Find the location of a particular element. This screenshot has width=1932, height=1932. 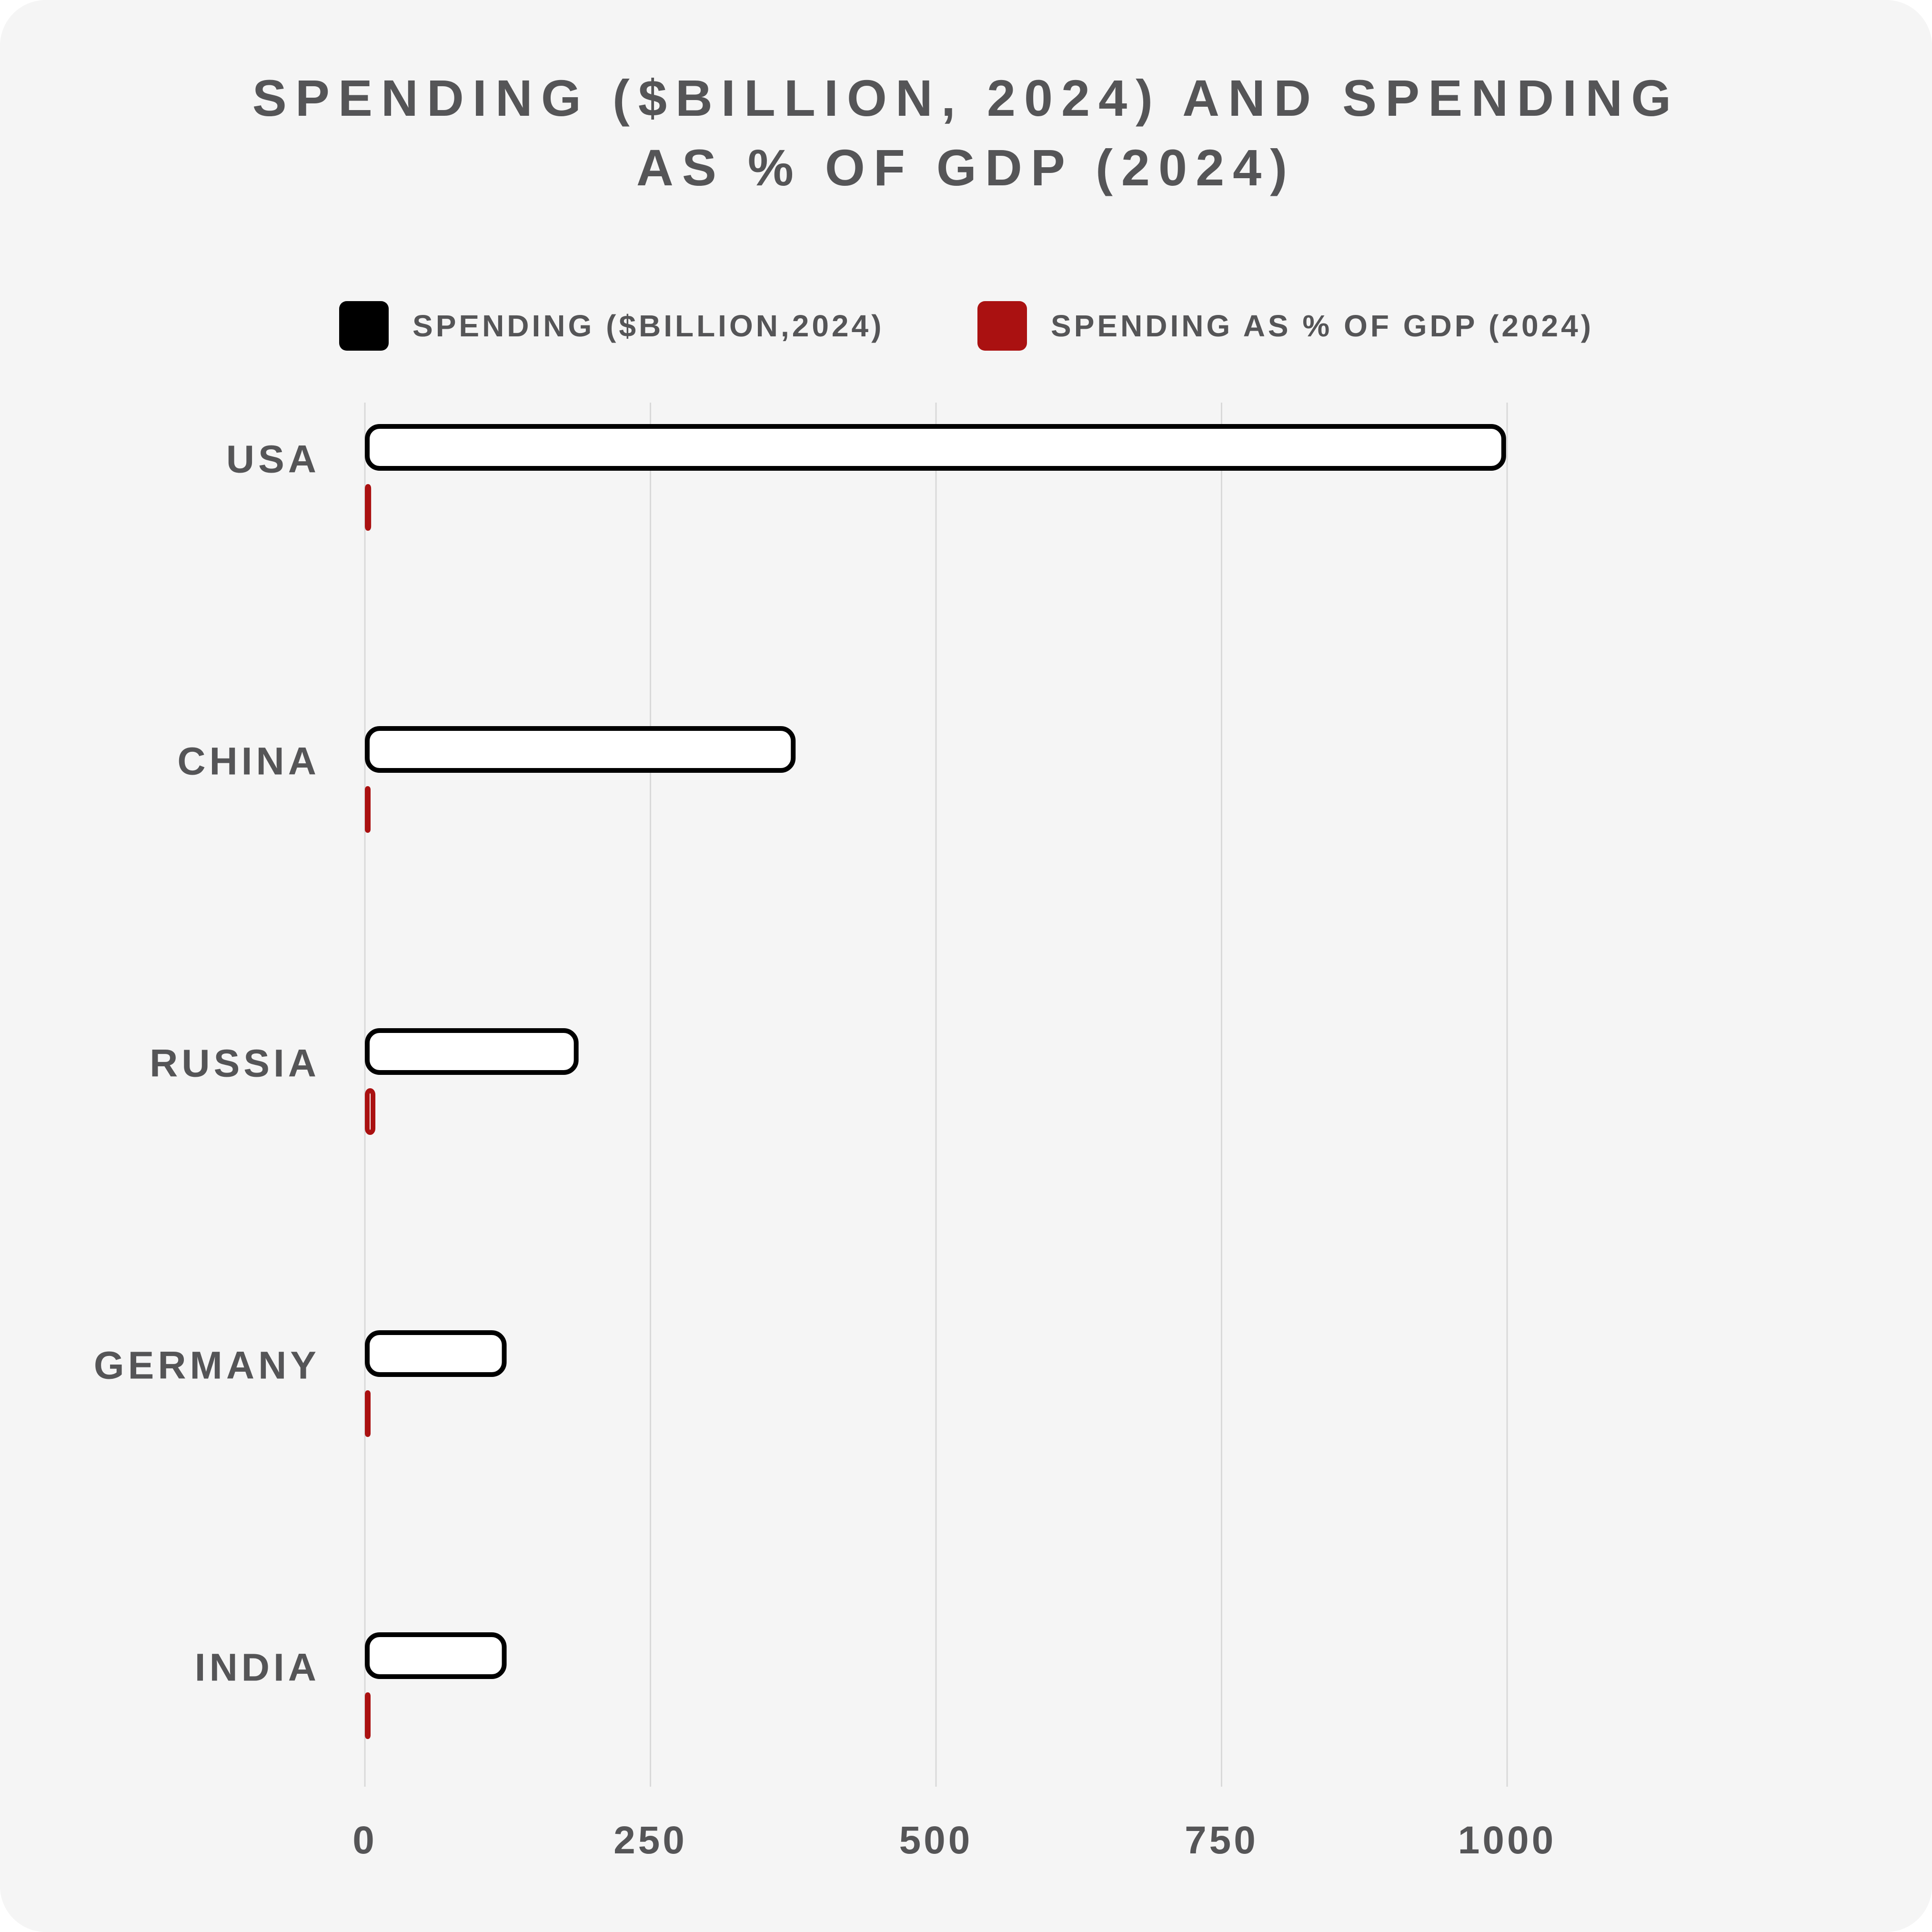

legend-item-gdp-share: SPENDING AS % OF GDP (2024) is located at coordinates (1285, 326).